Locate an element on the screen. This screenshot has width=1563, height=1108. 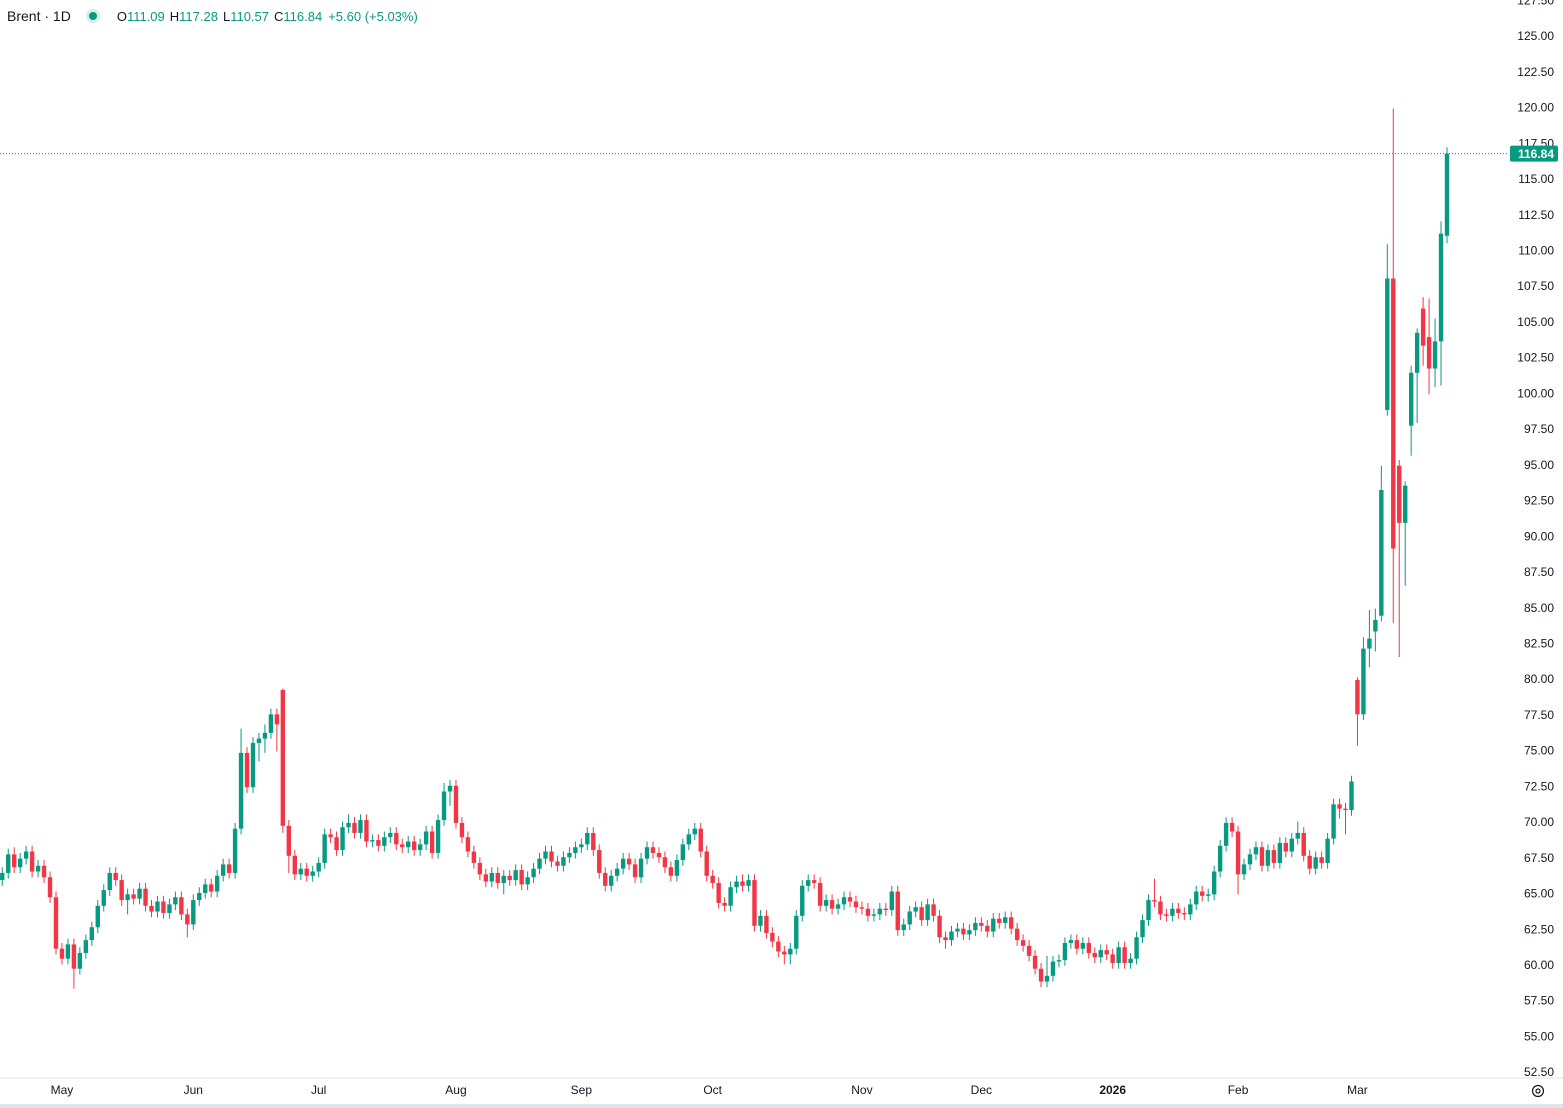
settings-gear-center is located at coordinates (1538, 1091).